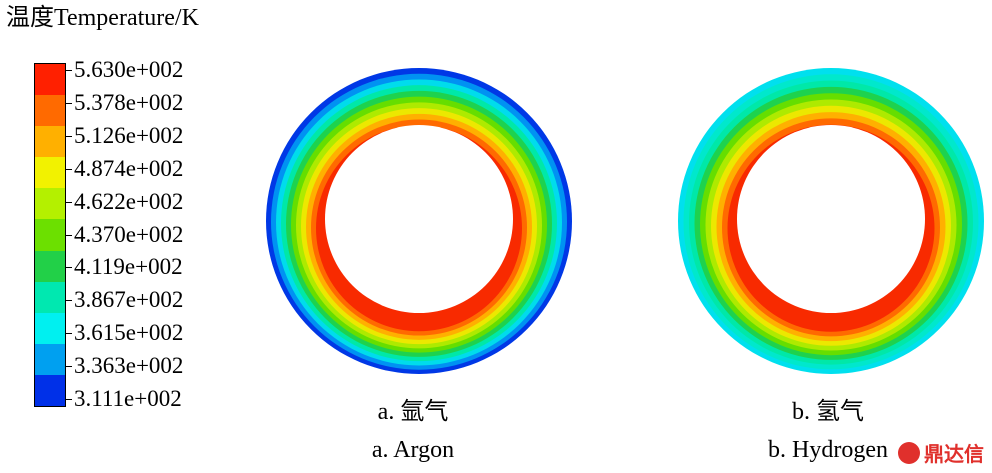  What do you see at coordinates (909, 452) in the screenshot?
I see `watermark-icon` at bounding box center [909, 452].